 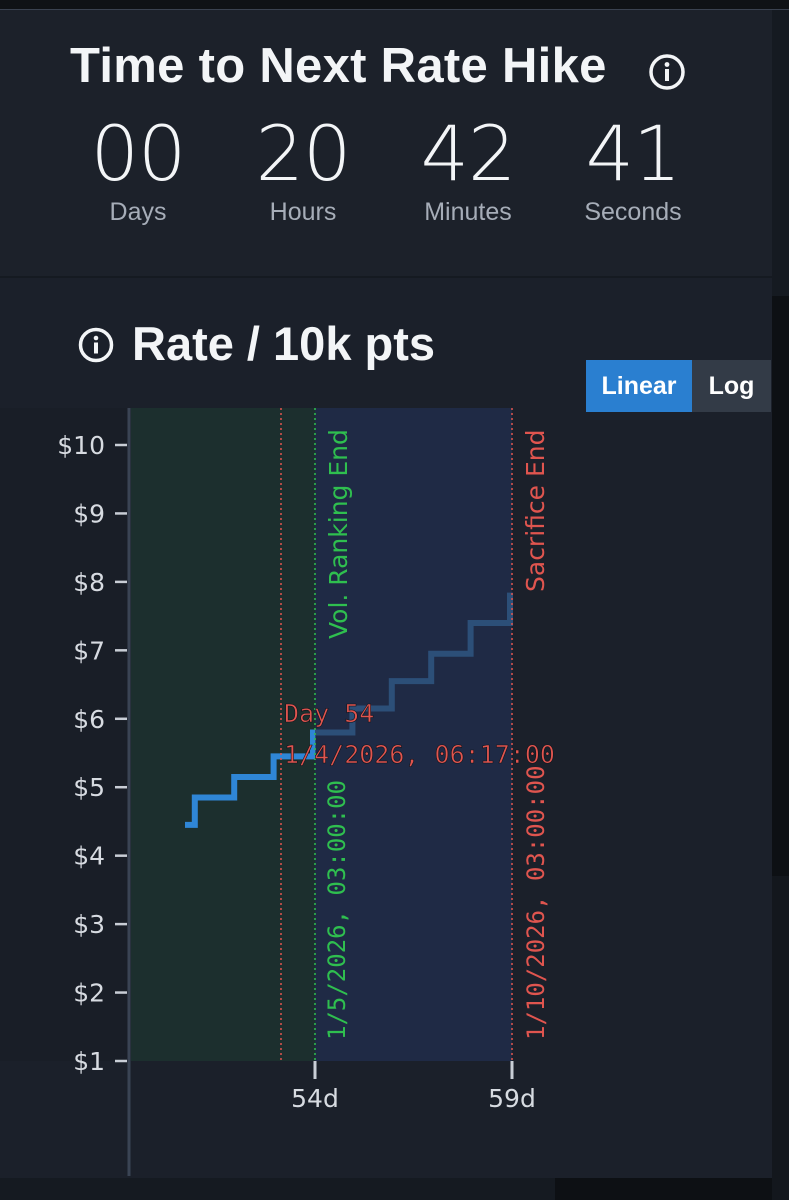 What do you see at coordinates (303, 153) in the screenshot?
I see `hours-value: 20` at bounding box center [303, 153].